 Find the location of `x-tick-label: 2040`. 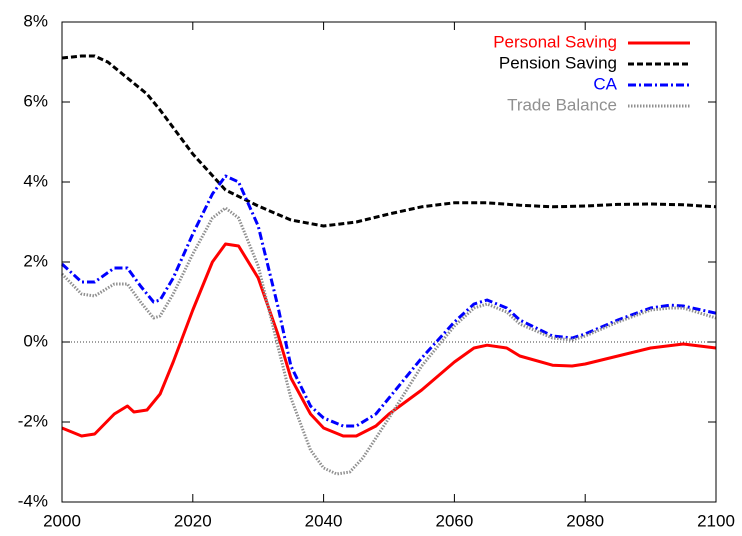

x-tick-label: 2040 is located at coordinates (324, 520).